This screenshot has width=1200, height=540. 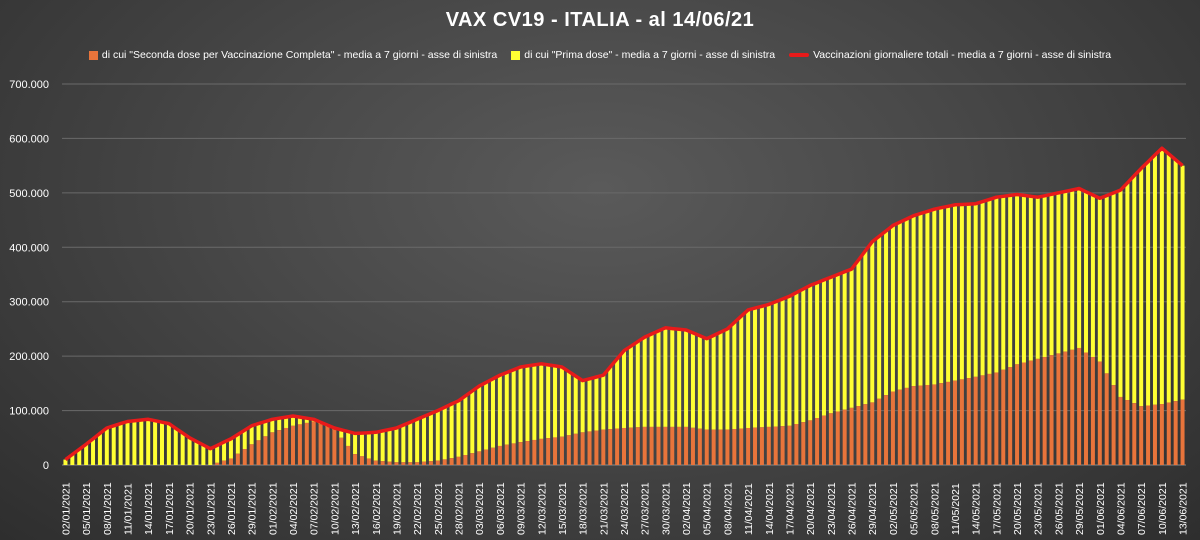 What do you see at coordinates (915, 508) in the screenshot?
I see `x-tick-label: 05/05/2021` at bounding box center [915, 508].